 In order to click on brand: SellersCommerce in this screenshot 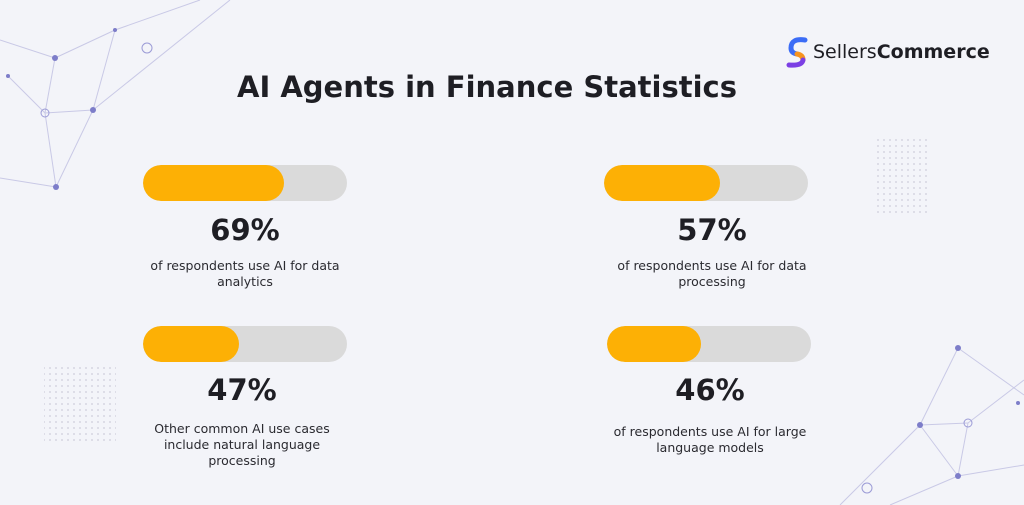, I will do `click(887, 52)`.